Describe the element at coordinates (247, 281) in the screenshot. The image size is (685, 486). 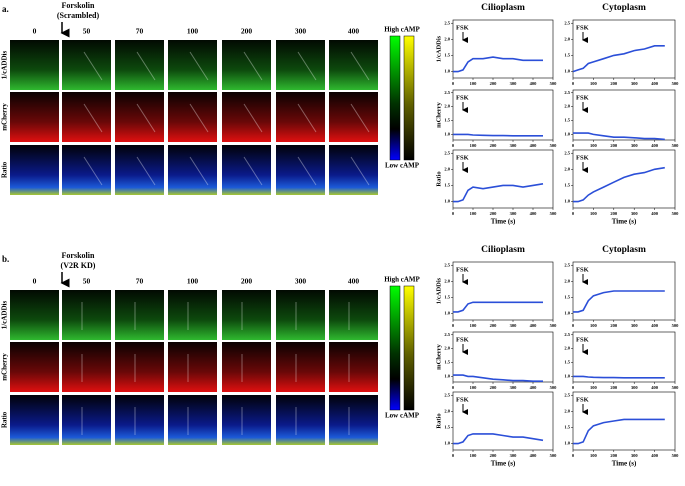
I see `time-label: 200` at that location.